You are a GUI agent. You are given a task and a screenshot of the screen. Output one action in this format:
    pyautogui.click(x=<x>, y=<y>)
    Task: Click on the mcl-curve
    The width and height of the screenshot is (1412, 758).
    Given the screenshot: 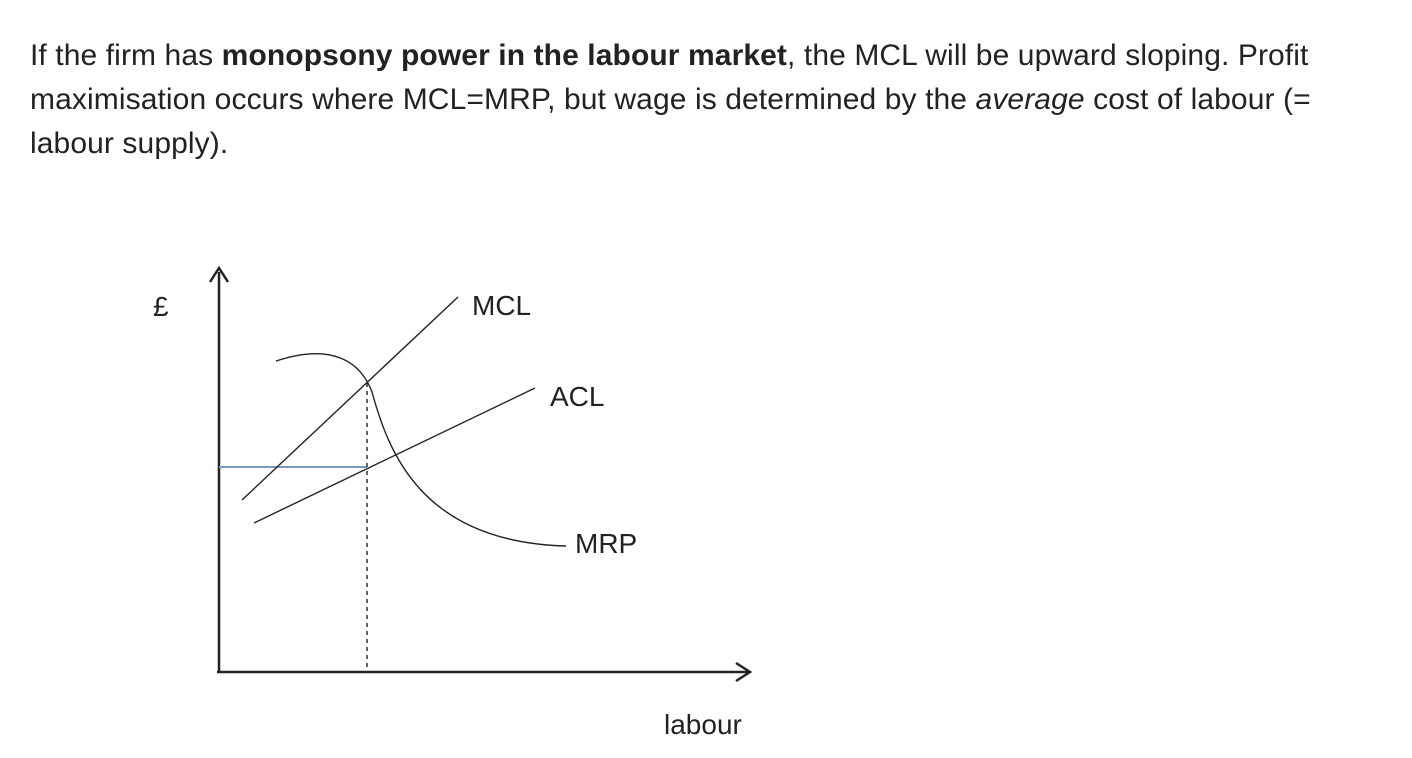 What is the action you would take?
    pyautogui.click(x=350, y=398)
    